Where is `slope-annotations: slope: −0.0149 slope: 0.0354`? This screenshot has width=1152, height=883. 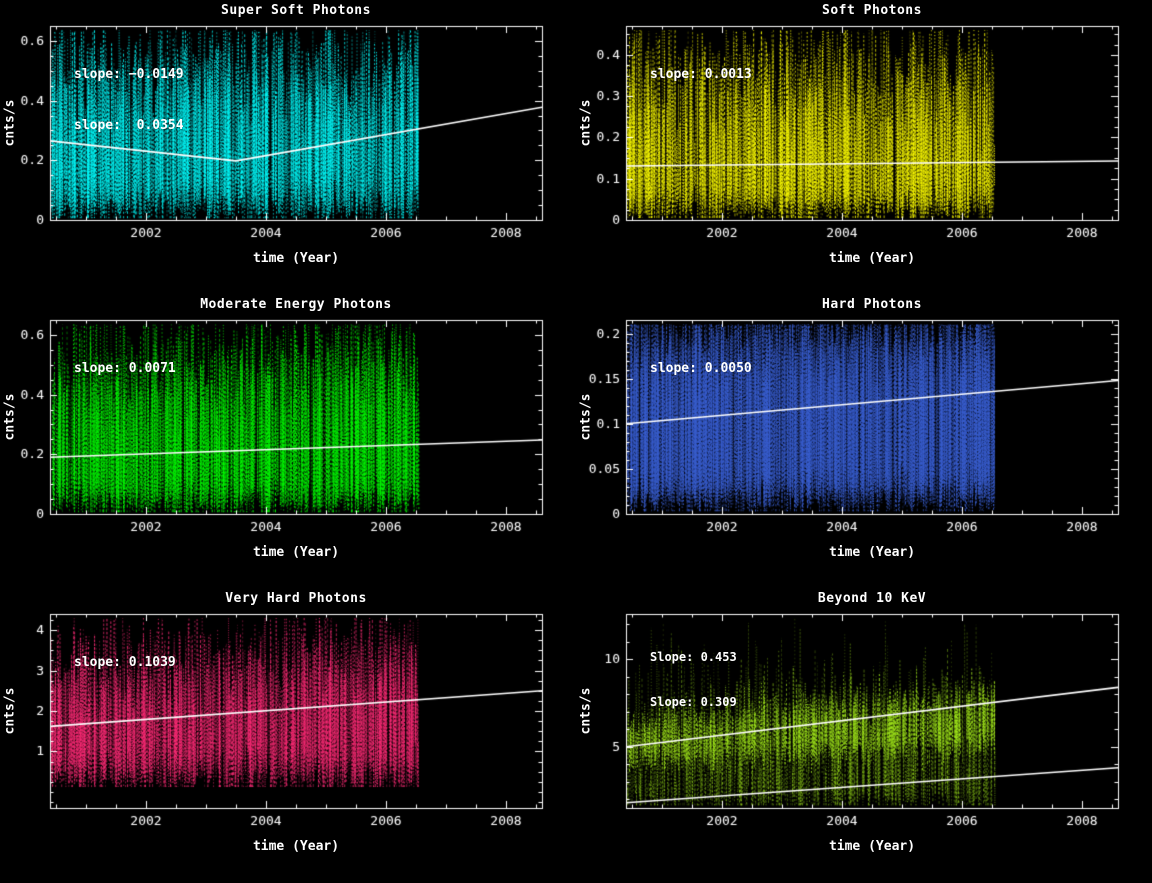
slope-annotations: slope: −0.0149 slope: 0.0354 is located at coordinates (129, 100).